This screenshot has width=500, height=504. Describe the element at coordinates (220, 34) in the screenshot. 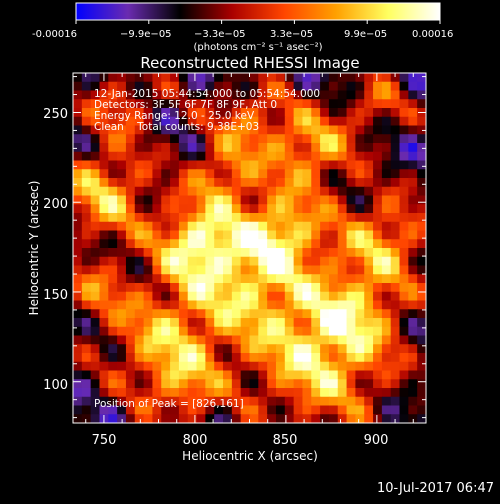

I see `colorbar-tick-label: −3.3e−05` at that location.